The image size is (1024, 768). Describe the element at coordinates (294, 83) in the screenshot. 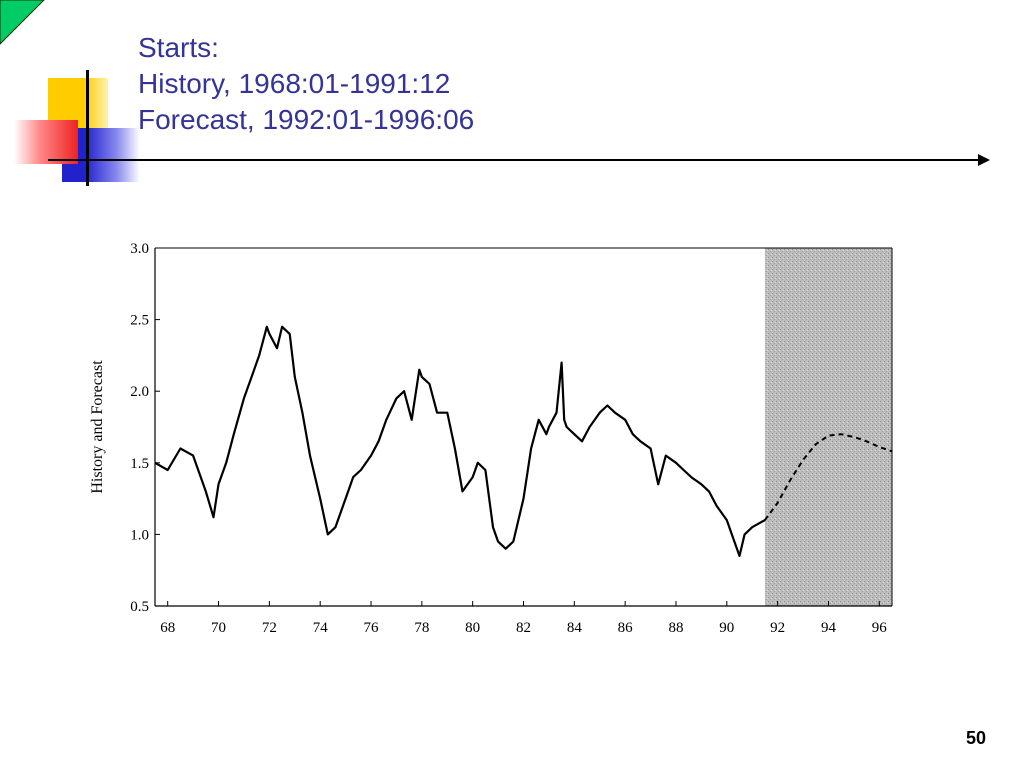

I see `title-line-2: History, 1968:01-1991:12` at that location.